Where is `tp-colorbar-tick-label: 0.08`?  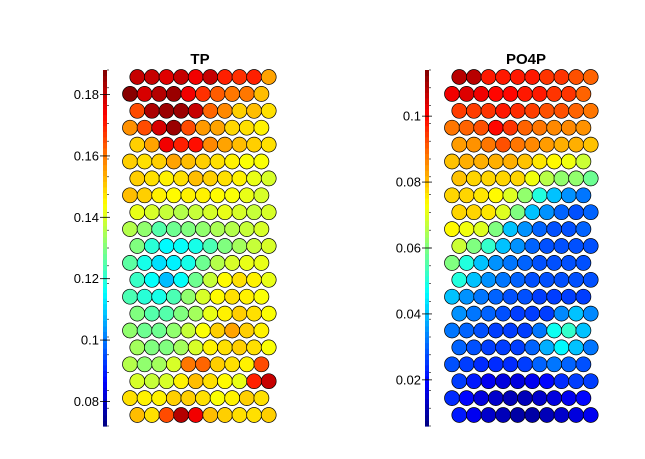
tp-colorbar-tick-label: 0.08 is located at coordinates (86, 401).